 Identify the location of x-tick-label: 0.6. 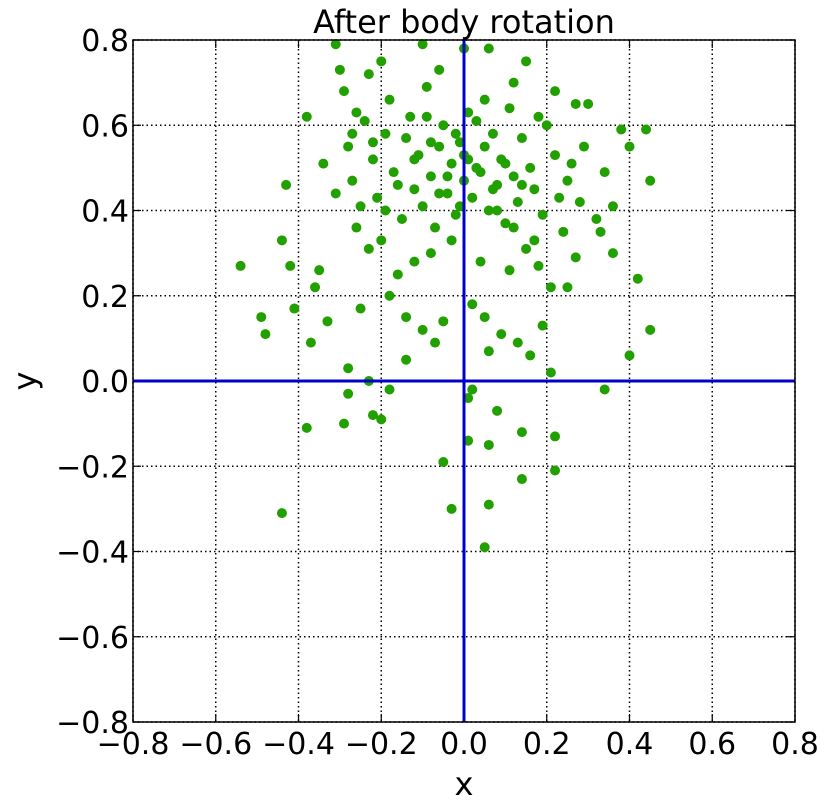
(712, 744).